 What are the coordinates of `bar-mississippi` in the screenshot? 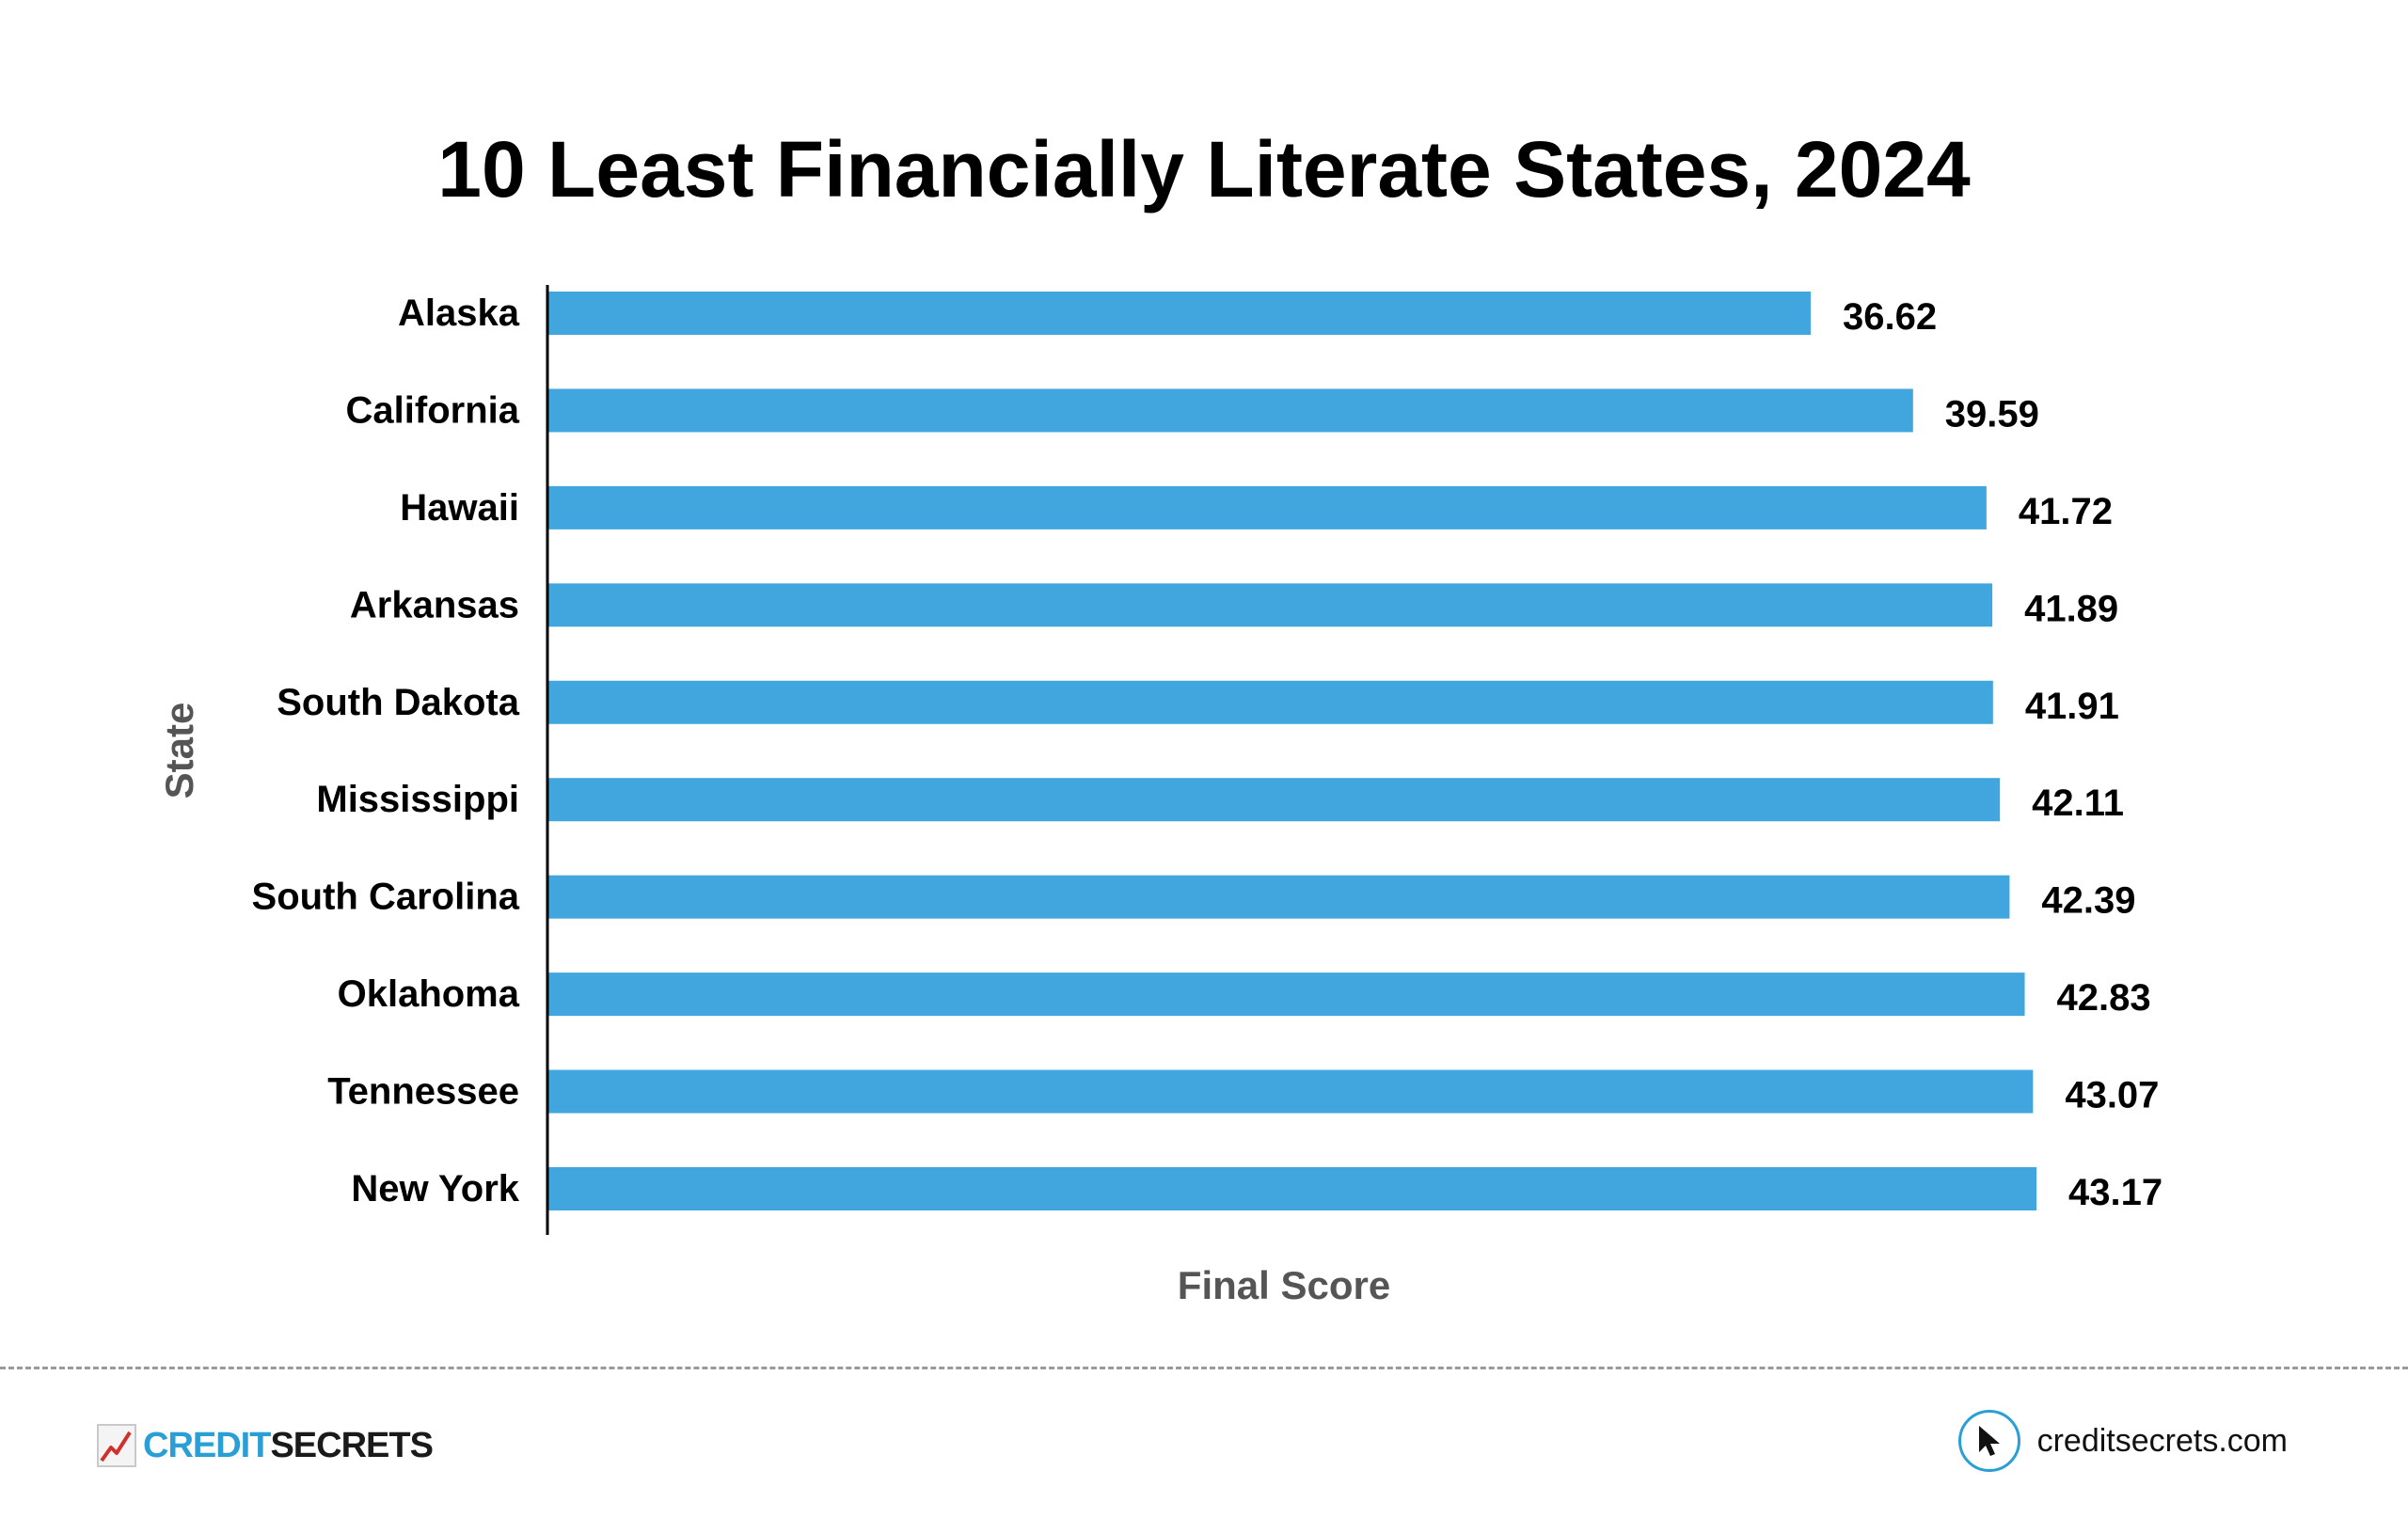 It's located at (1274, 800).